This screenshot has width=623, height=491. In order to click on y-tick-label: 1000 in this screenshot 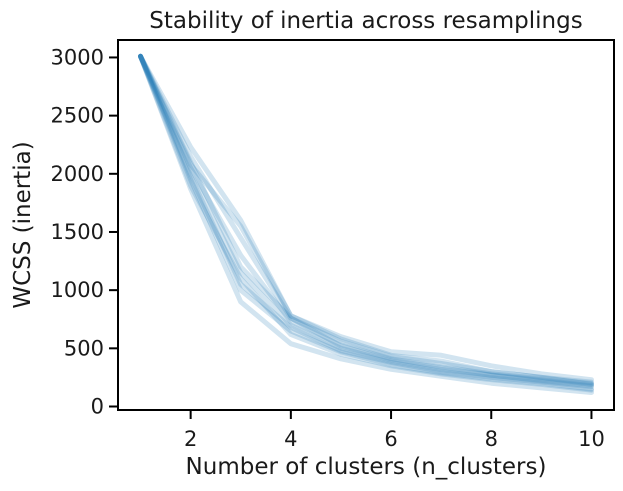, I will do `click(77, 290)`.